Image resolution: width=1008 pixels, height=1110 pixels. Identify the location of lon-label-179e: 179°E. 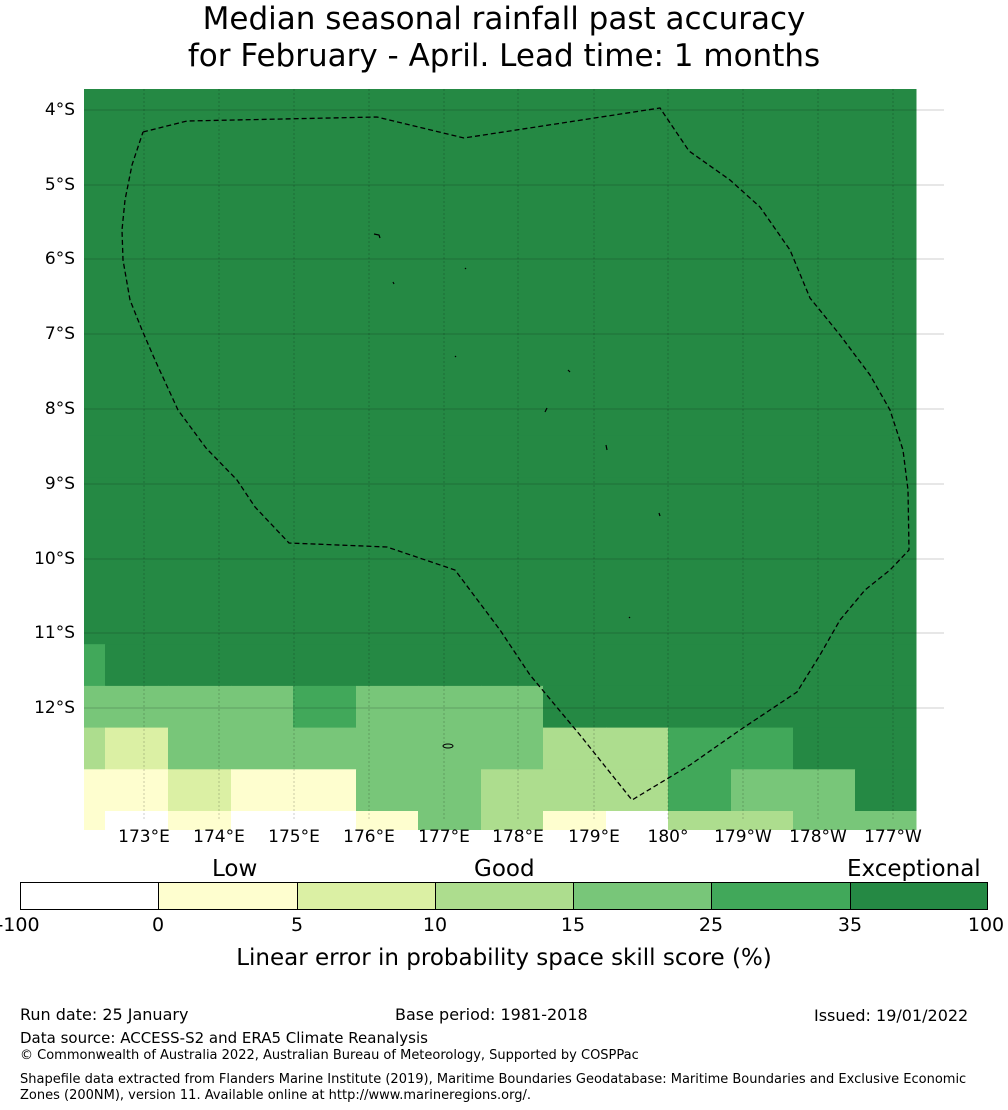
(594, 837).